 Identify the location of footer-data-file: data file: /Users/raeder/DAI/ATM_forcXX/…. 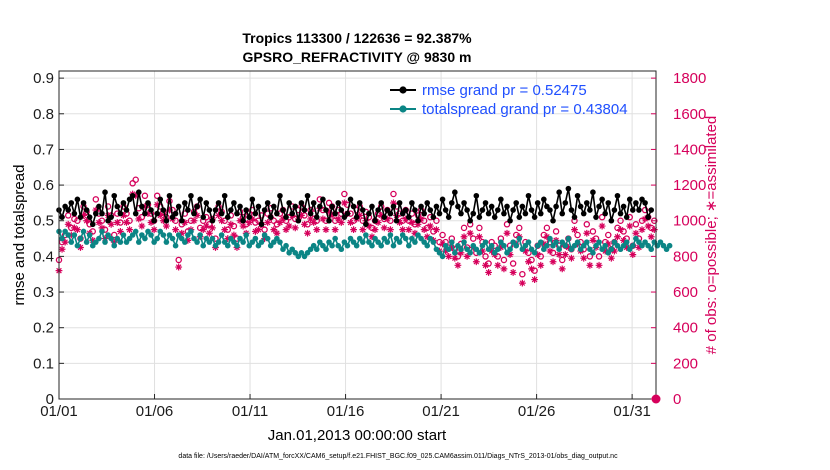
(398, 456).